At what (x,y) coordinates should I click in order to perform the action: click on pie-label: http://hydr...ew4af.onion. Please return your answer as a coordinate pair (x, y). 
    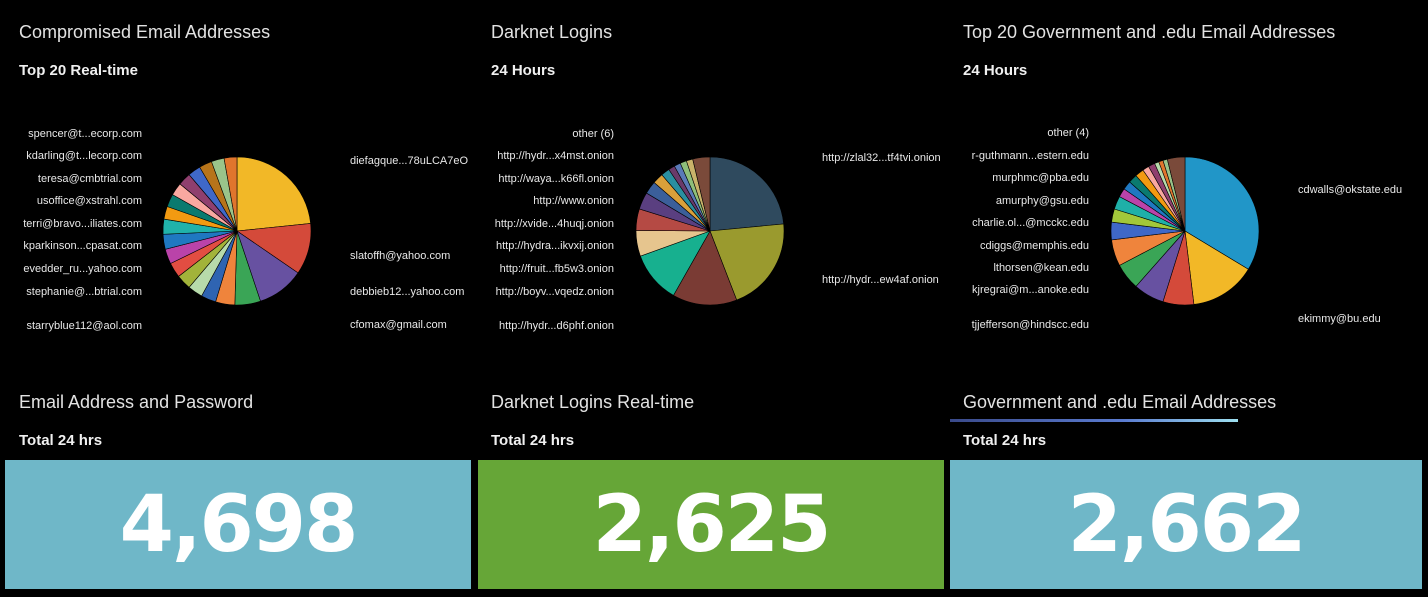
    Looking at the image, I should click on (880, 280).